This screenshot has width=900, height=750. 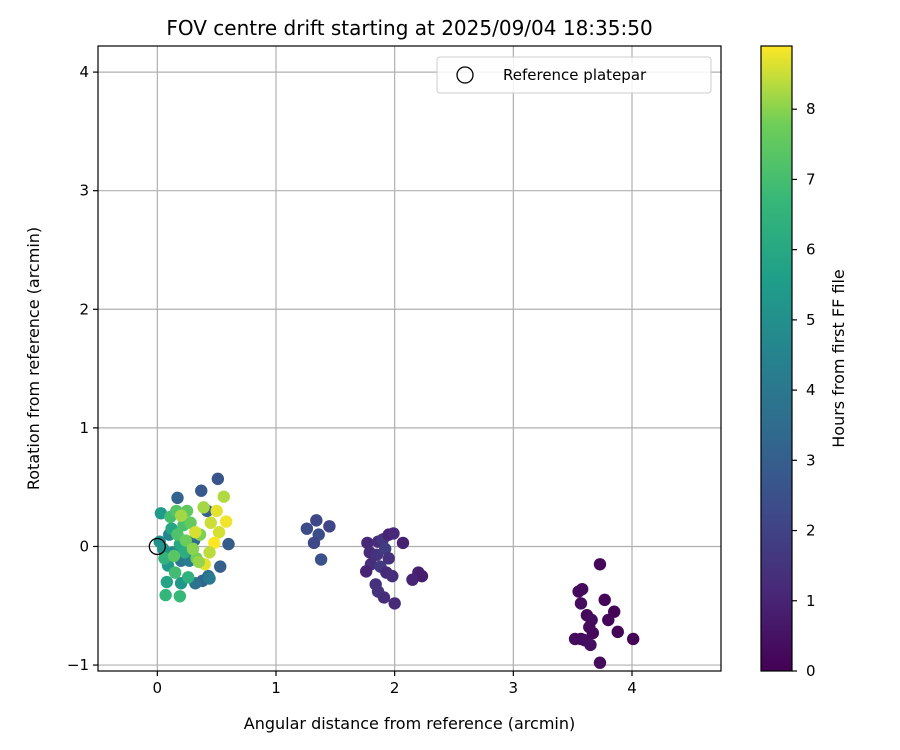 What do you see at coordinates (811, 531) in the screenshot?
I see `colorbar-tick-label: 2` at bounding box center [811, 531].